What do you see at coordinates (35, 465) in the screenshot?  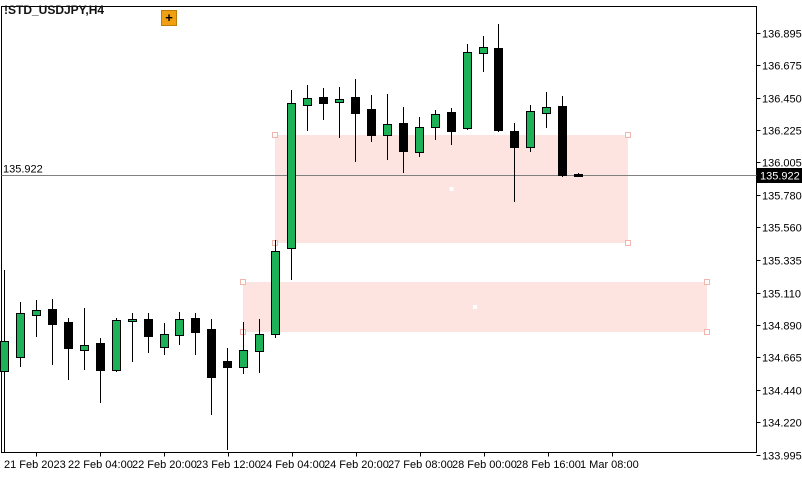 I see `time-axis-label: 21 Feb 2023` at bounding box center [35, 465].